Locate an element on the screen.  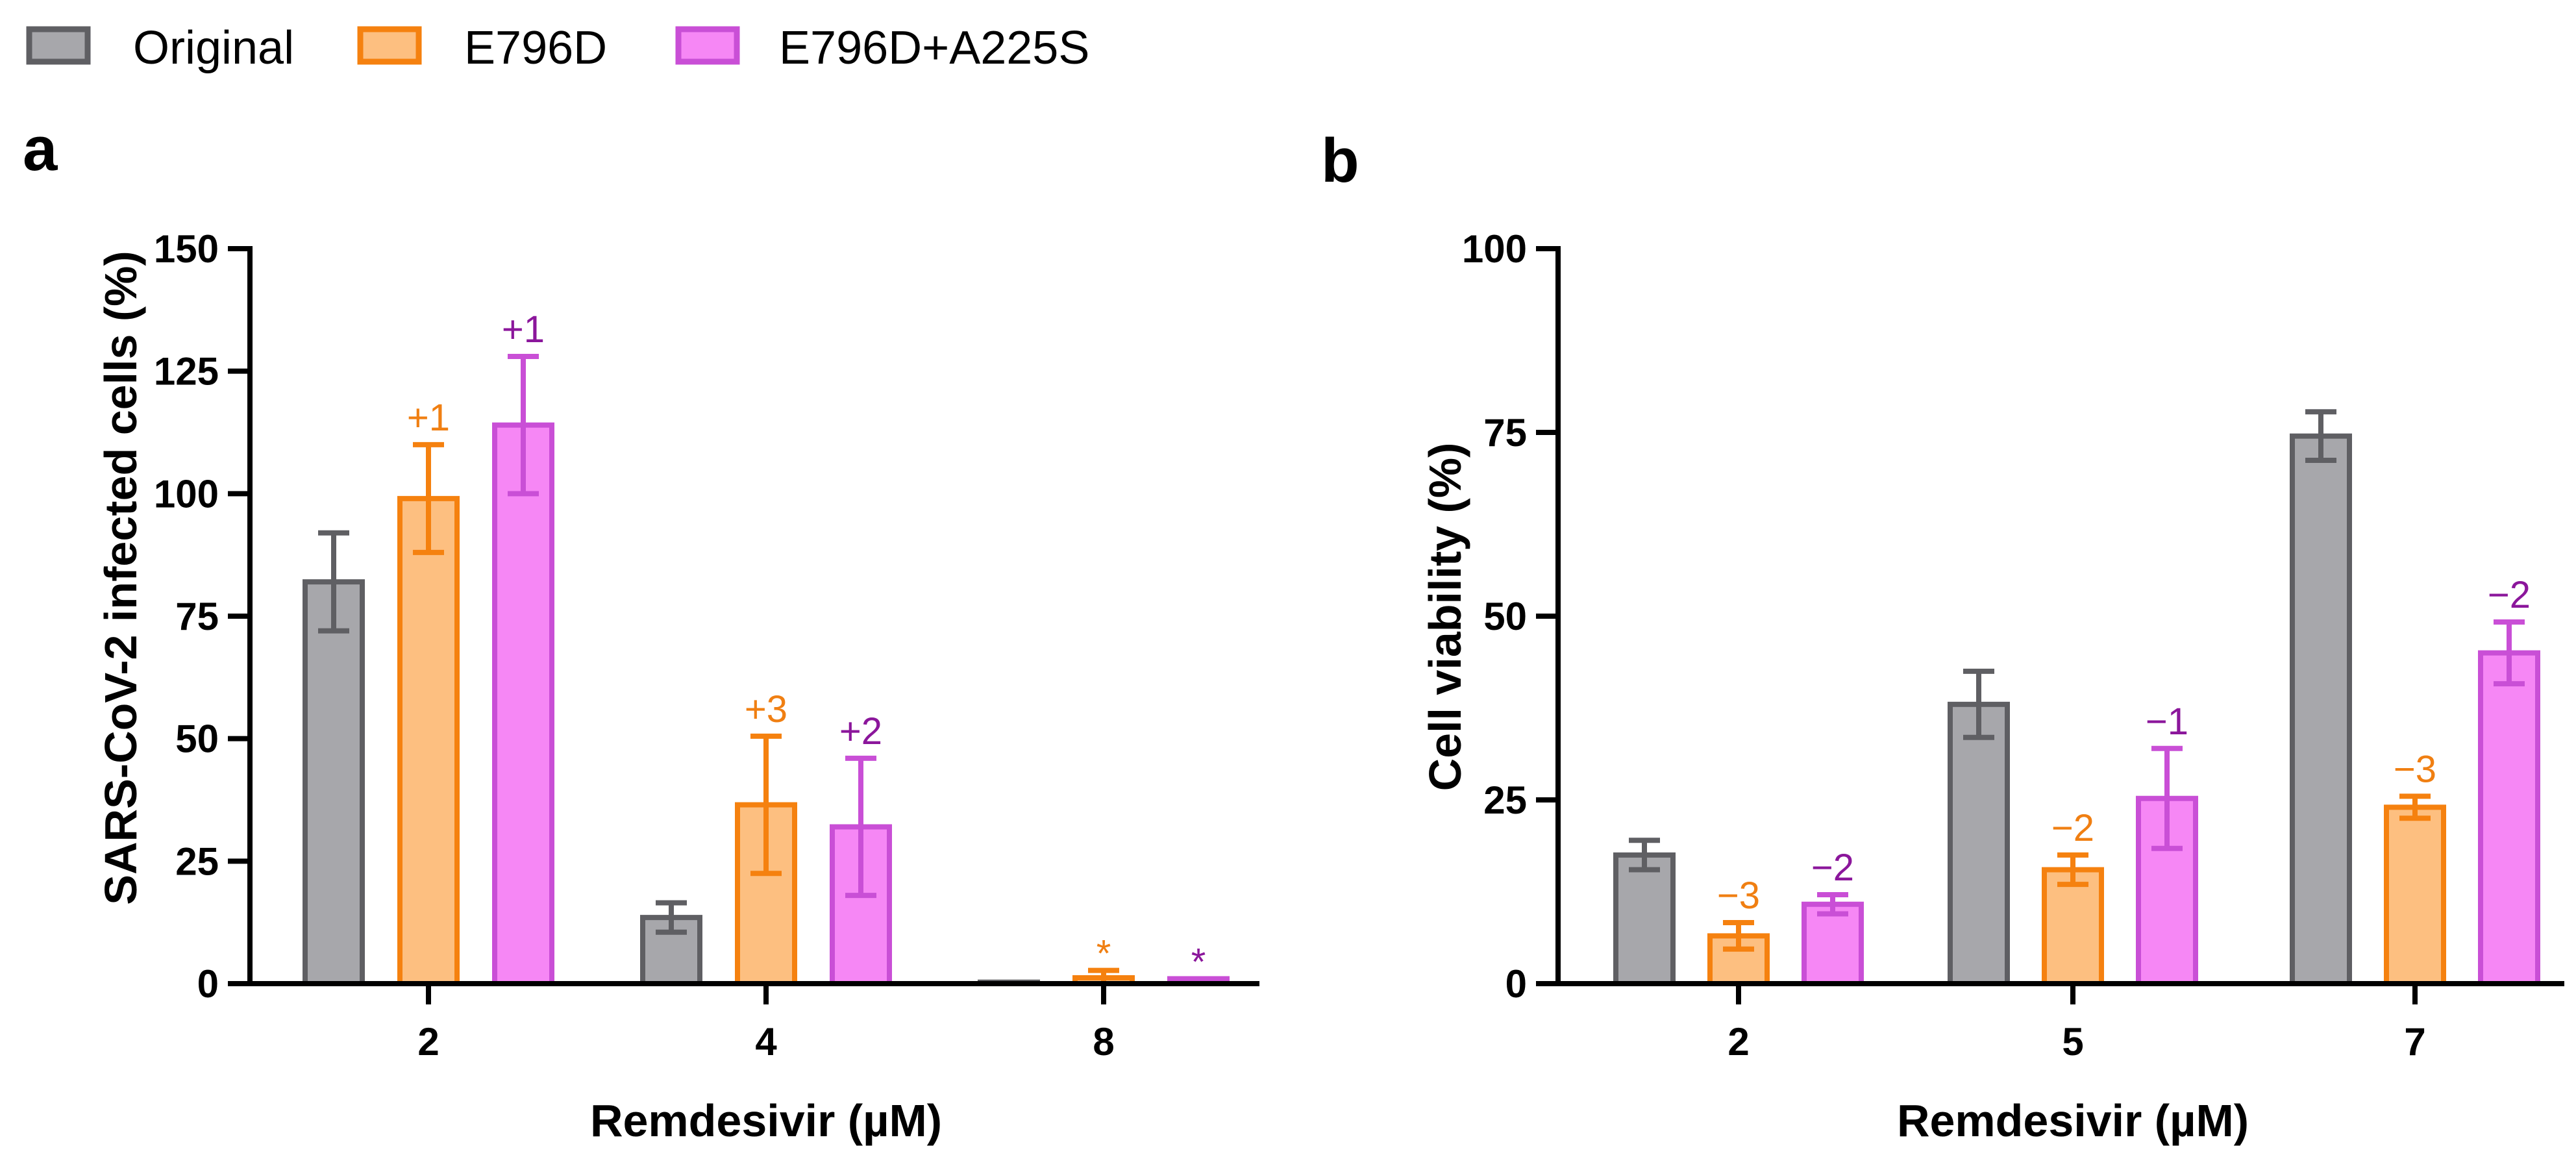
bar-annotation: −1 is located at coordinates (2167, 722).